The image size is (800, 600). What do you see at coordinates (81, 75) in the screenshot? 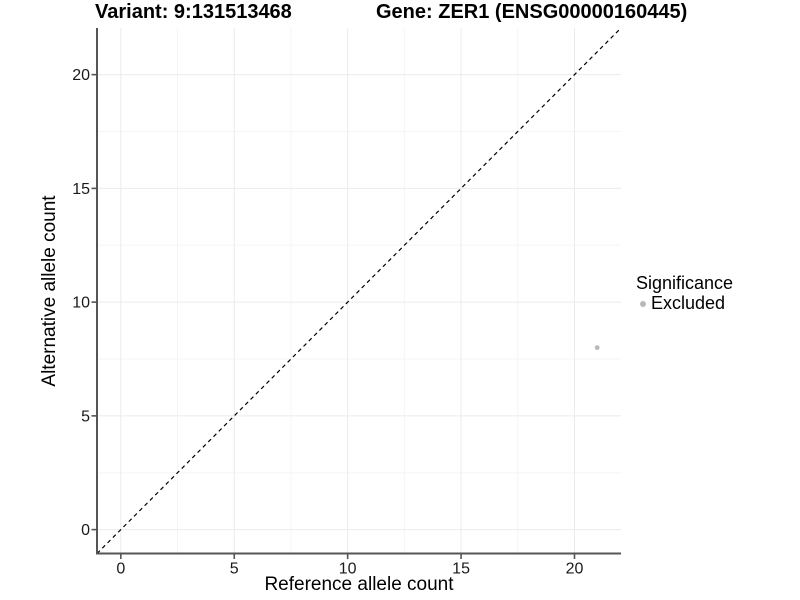
I see `y-tick-label: 20` at bounding box center [81, 75].